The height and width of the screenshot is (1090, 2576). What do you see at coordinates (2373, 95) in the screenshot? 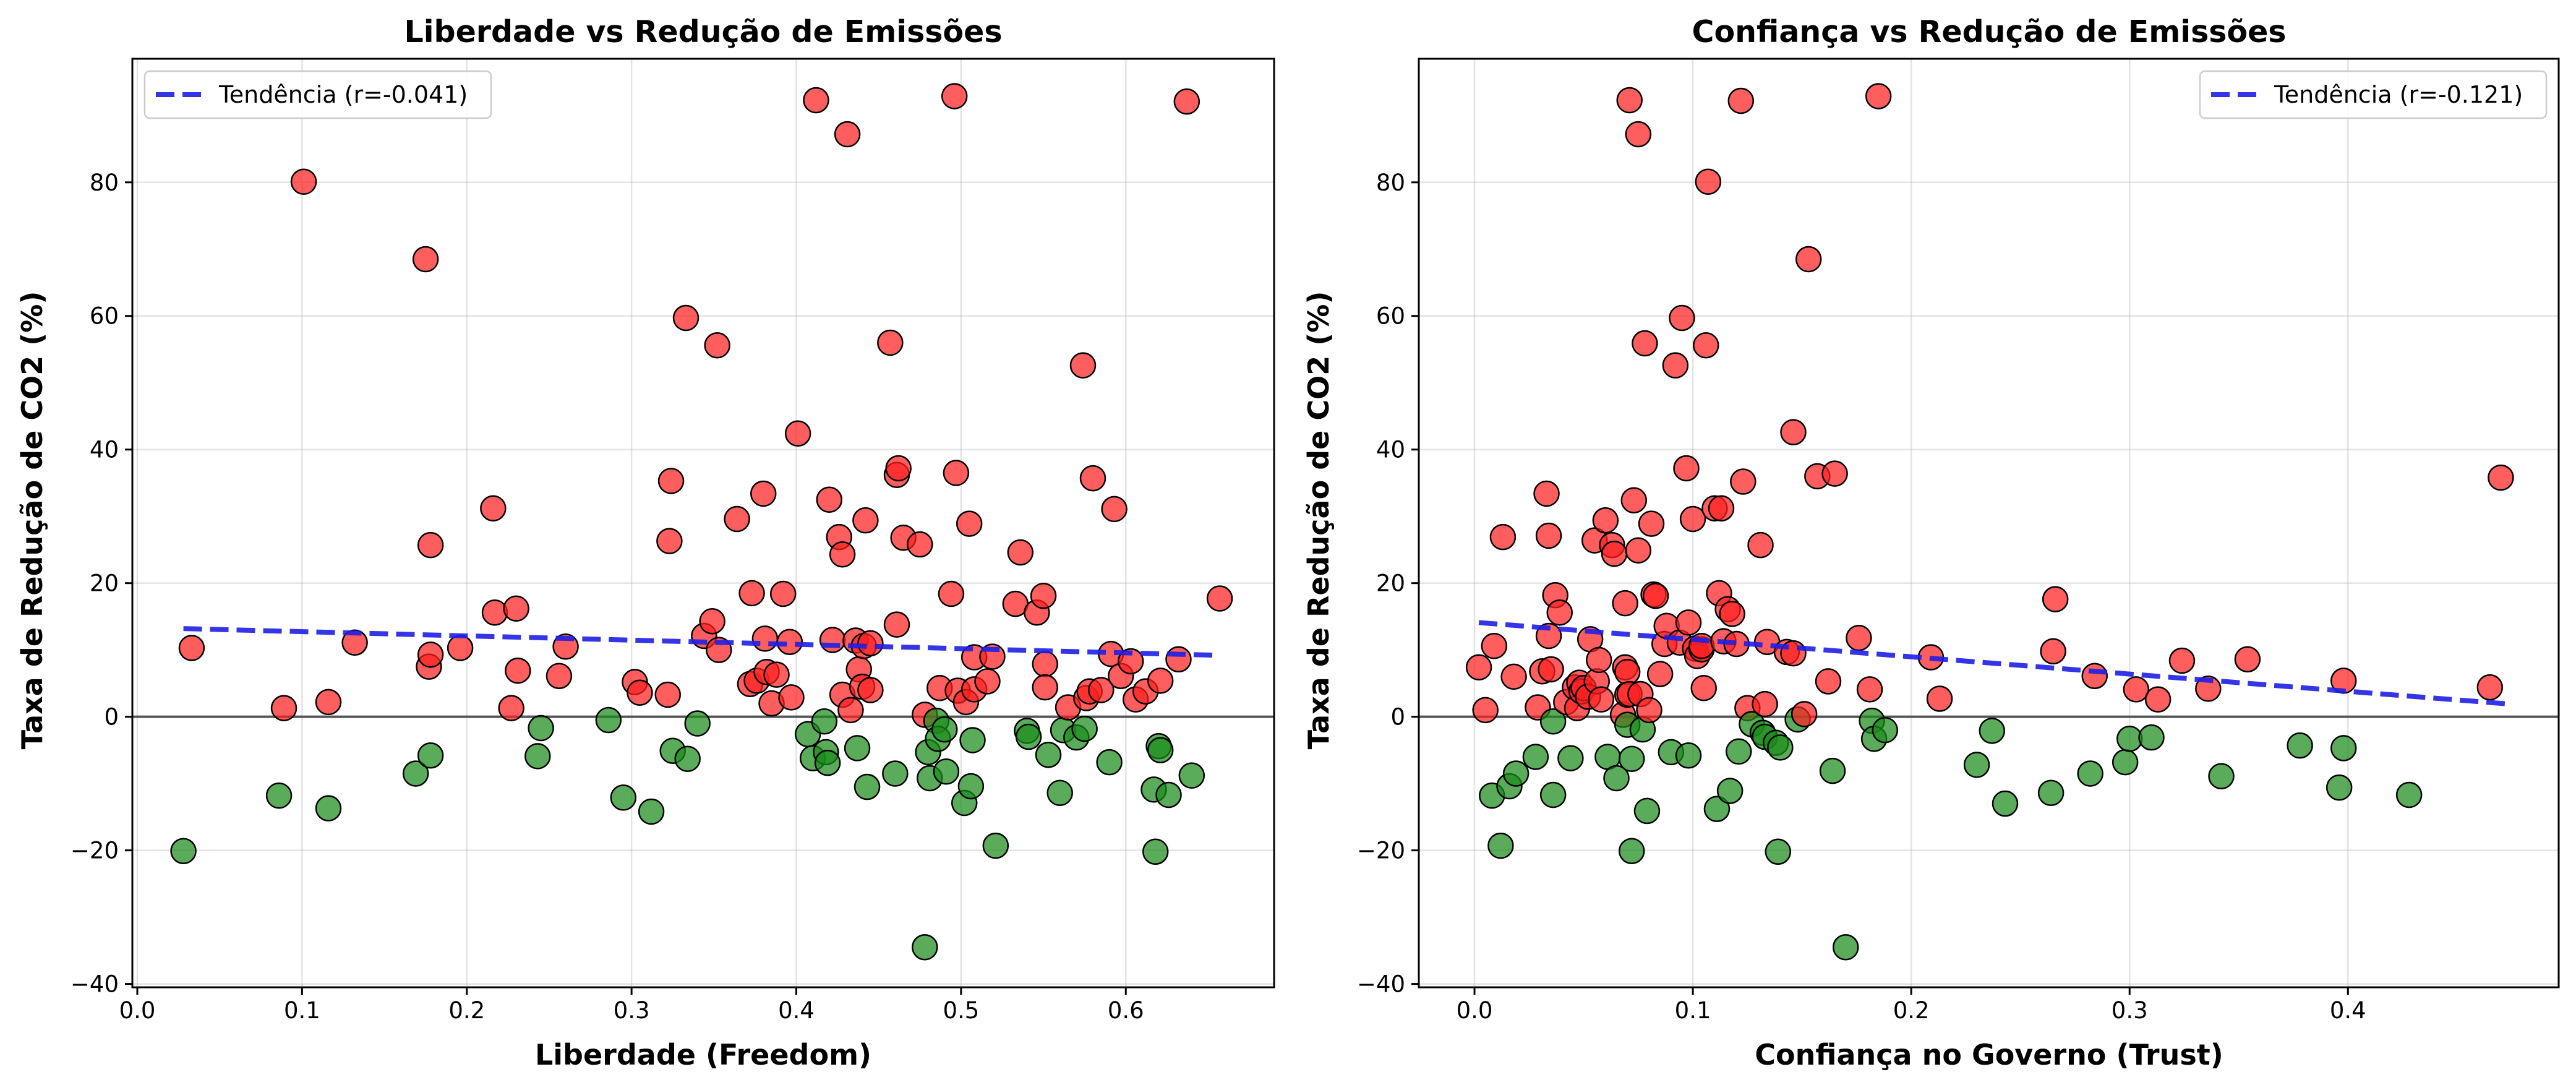
I see `legend-box` at bounding box center [2373, 95].